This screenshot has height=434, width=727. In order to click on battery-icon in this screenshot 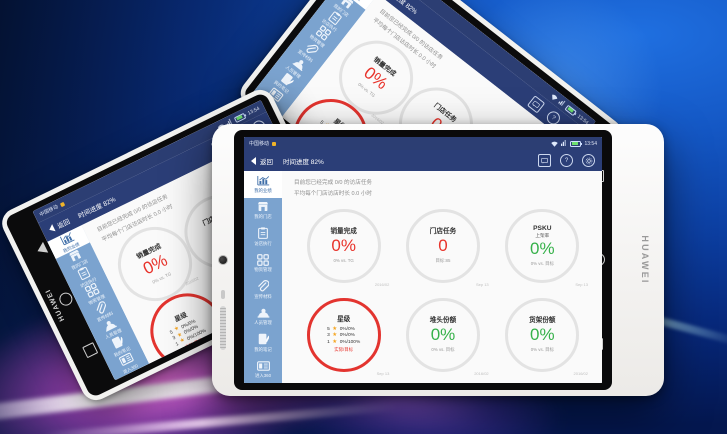, I will do `click(576, 143)`.